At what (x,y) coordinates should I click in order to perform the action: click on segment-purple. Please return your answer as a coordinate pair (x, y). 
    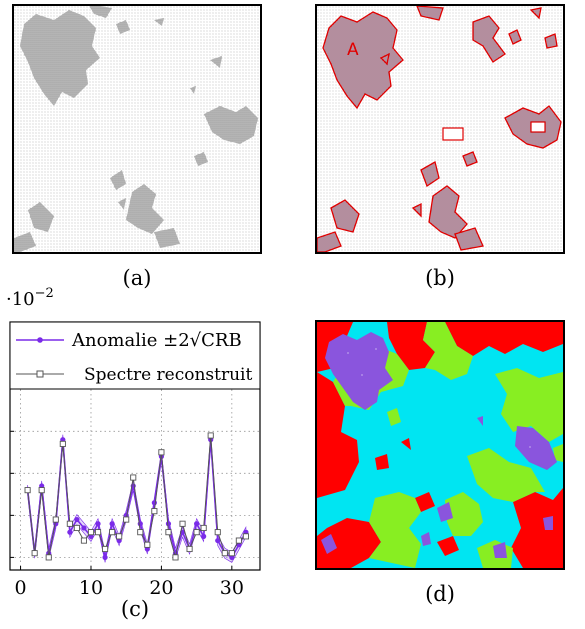
    Looking at the image, I should click on (439, 445).